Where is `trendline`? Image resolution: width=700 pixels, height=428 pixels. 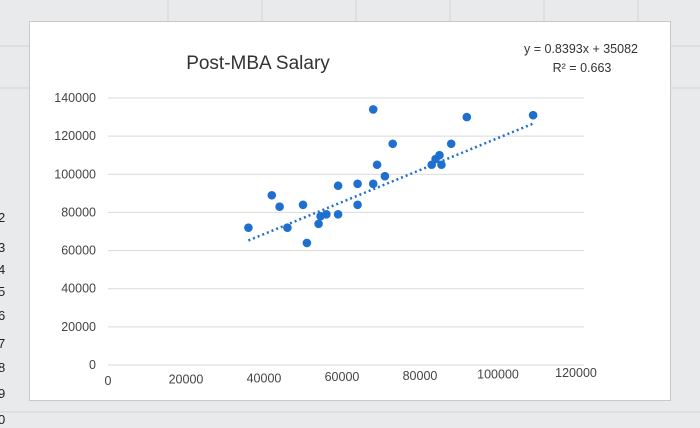
trendline is located at coordinates (390, 182).